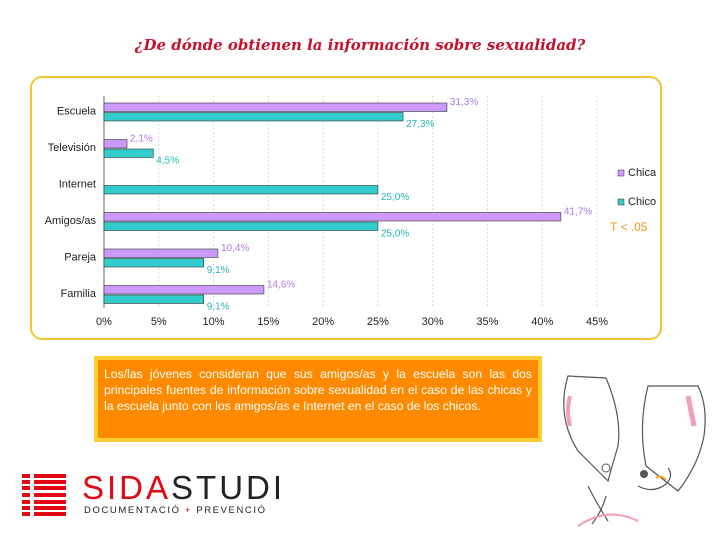  What do you see at coordinates (281, 285) in the screenshot?
I see `data-label: 14,6%` at bounding box center [281, 285].